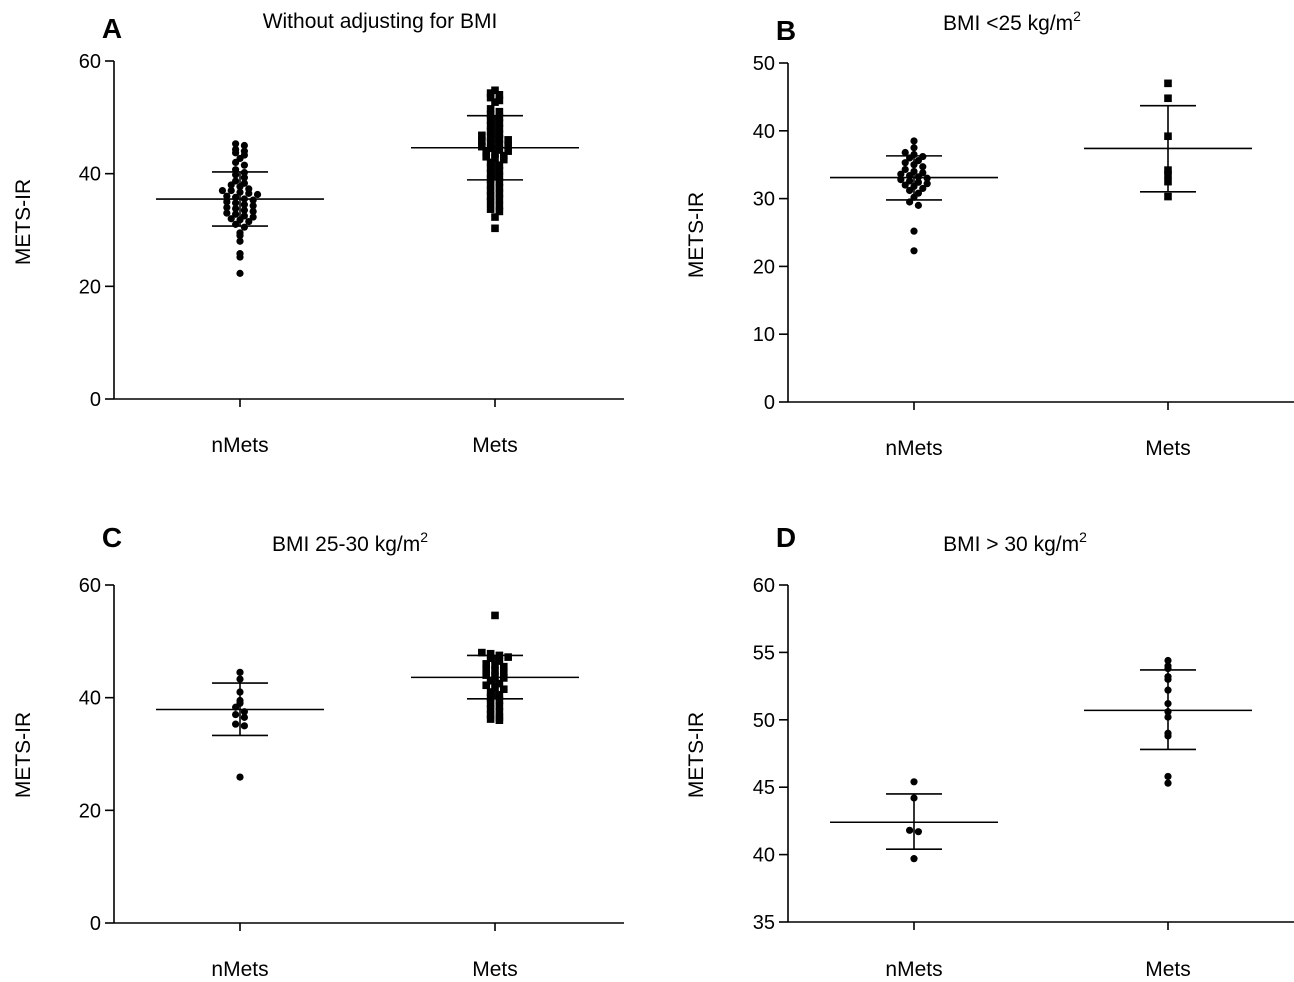 Image resolution: width=1294 pixels, height=982 pixels. What do you see at coordinates (764, 586) in the screenshot?
I see `y-tick-label: 60` at bounding box center [764, 586].